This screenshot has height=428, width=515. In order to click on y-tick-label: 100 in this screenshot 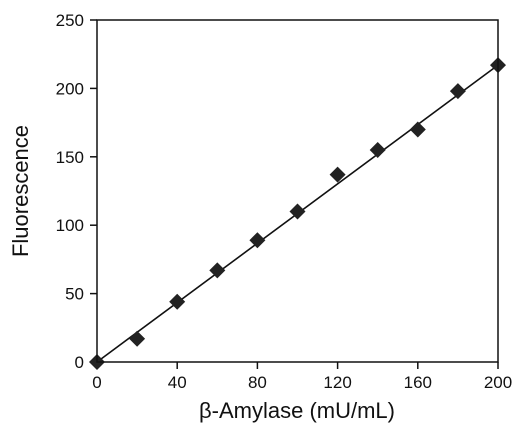, I will do `click(70, 225)`.